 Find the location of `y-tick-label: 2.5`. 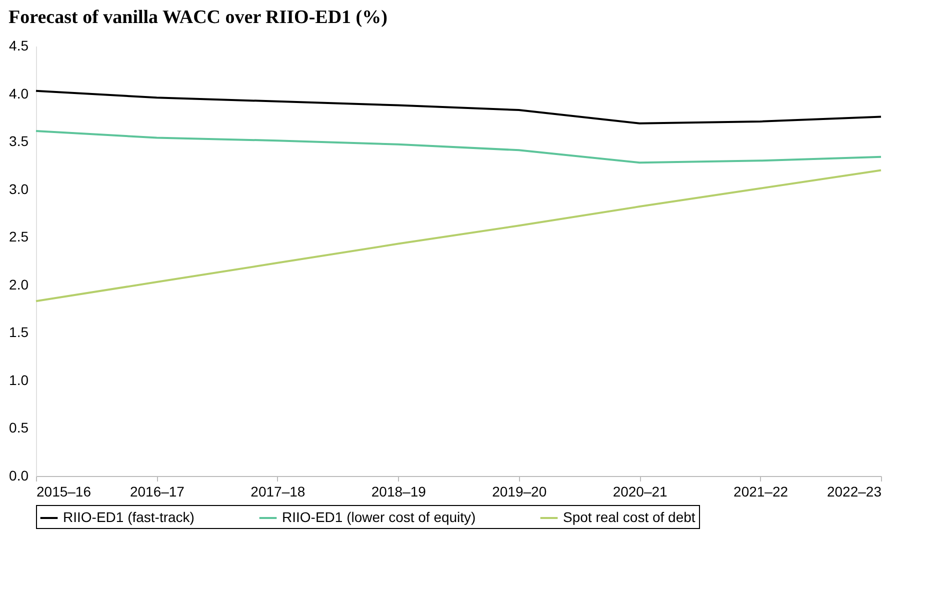

y-tick-label: 2.5 is located at coordinates (19, 236).